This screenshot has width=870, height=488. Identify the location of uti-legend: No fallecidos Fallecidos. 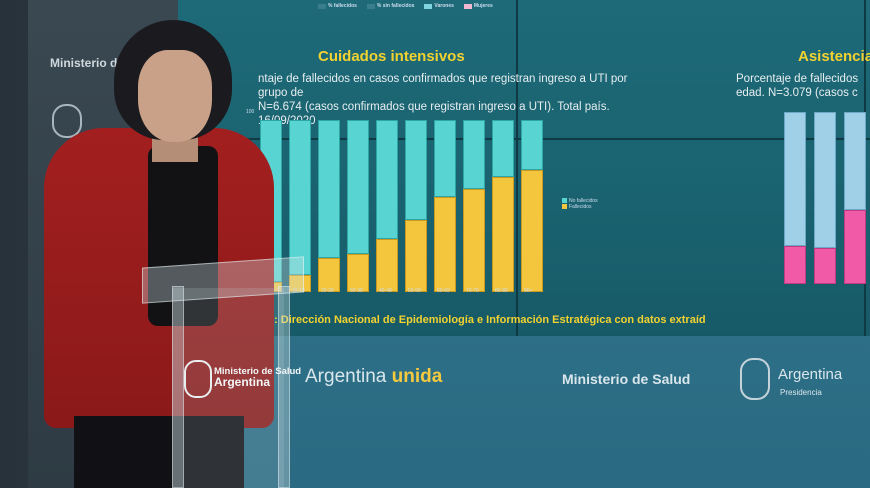
(580, 204).